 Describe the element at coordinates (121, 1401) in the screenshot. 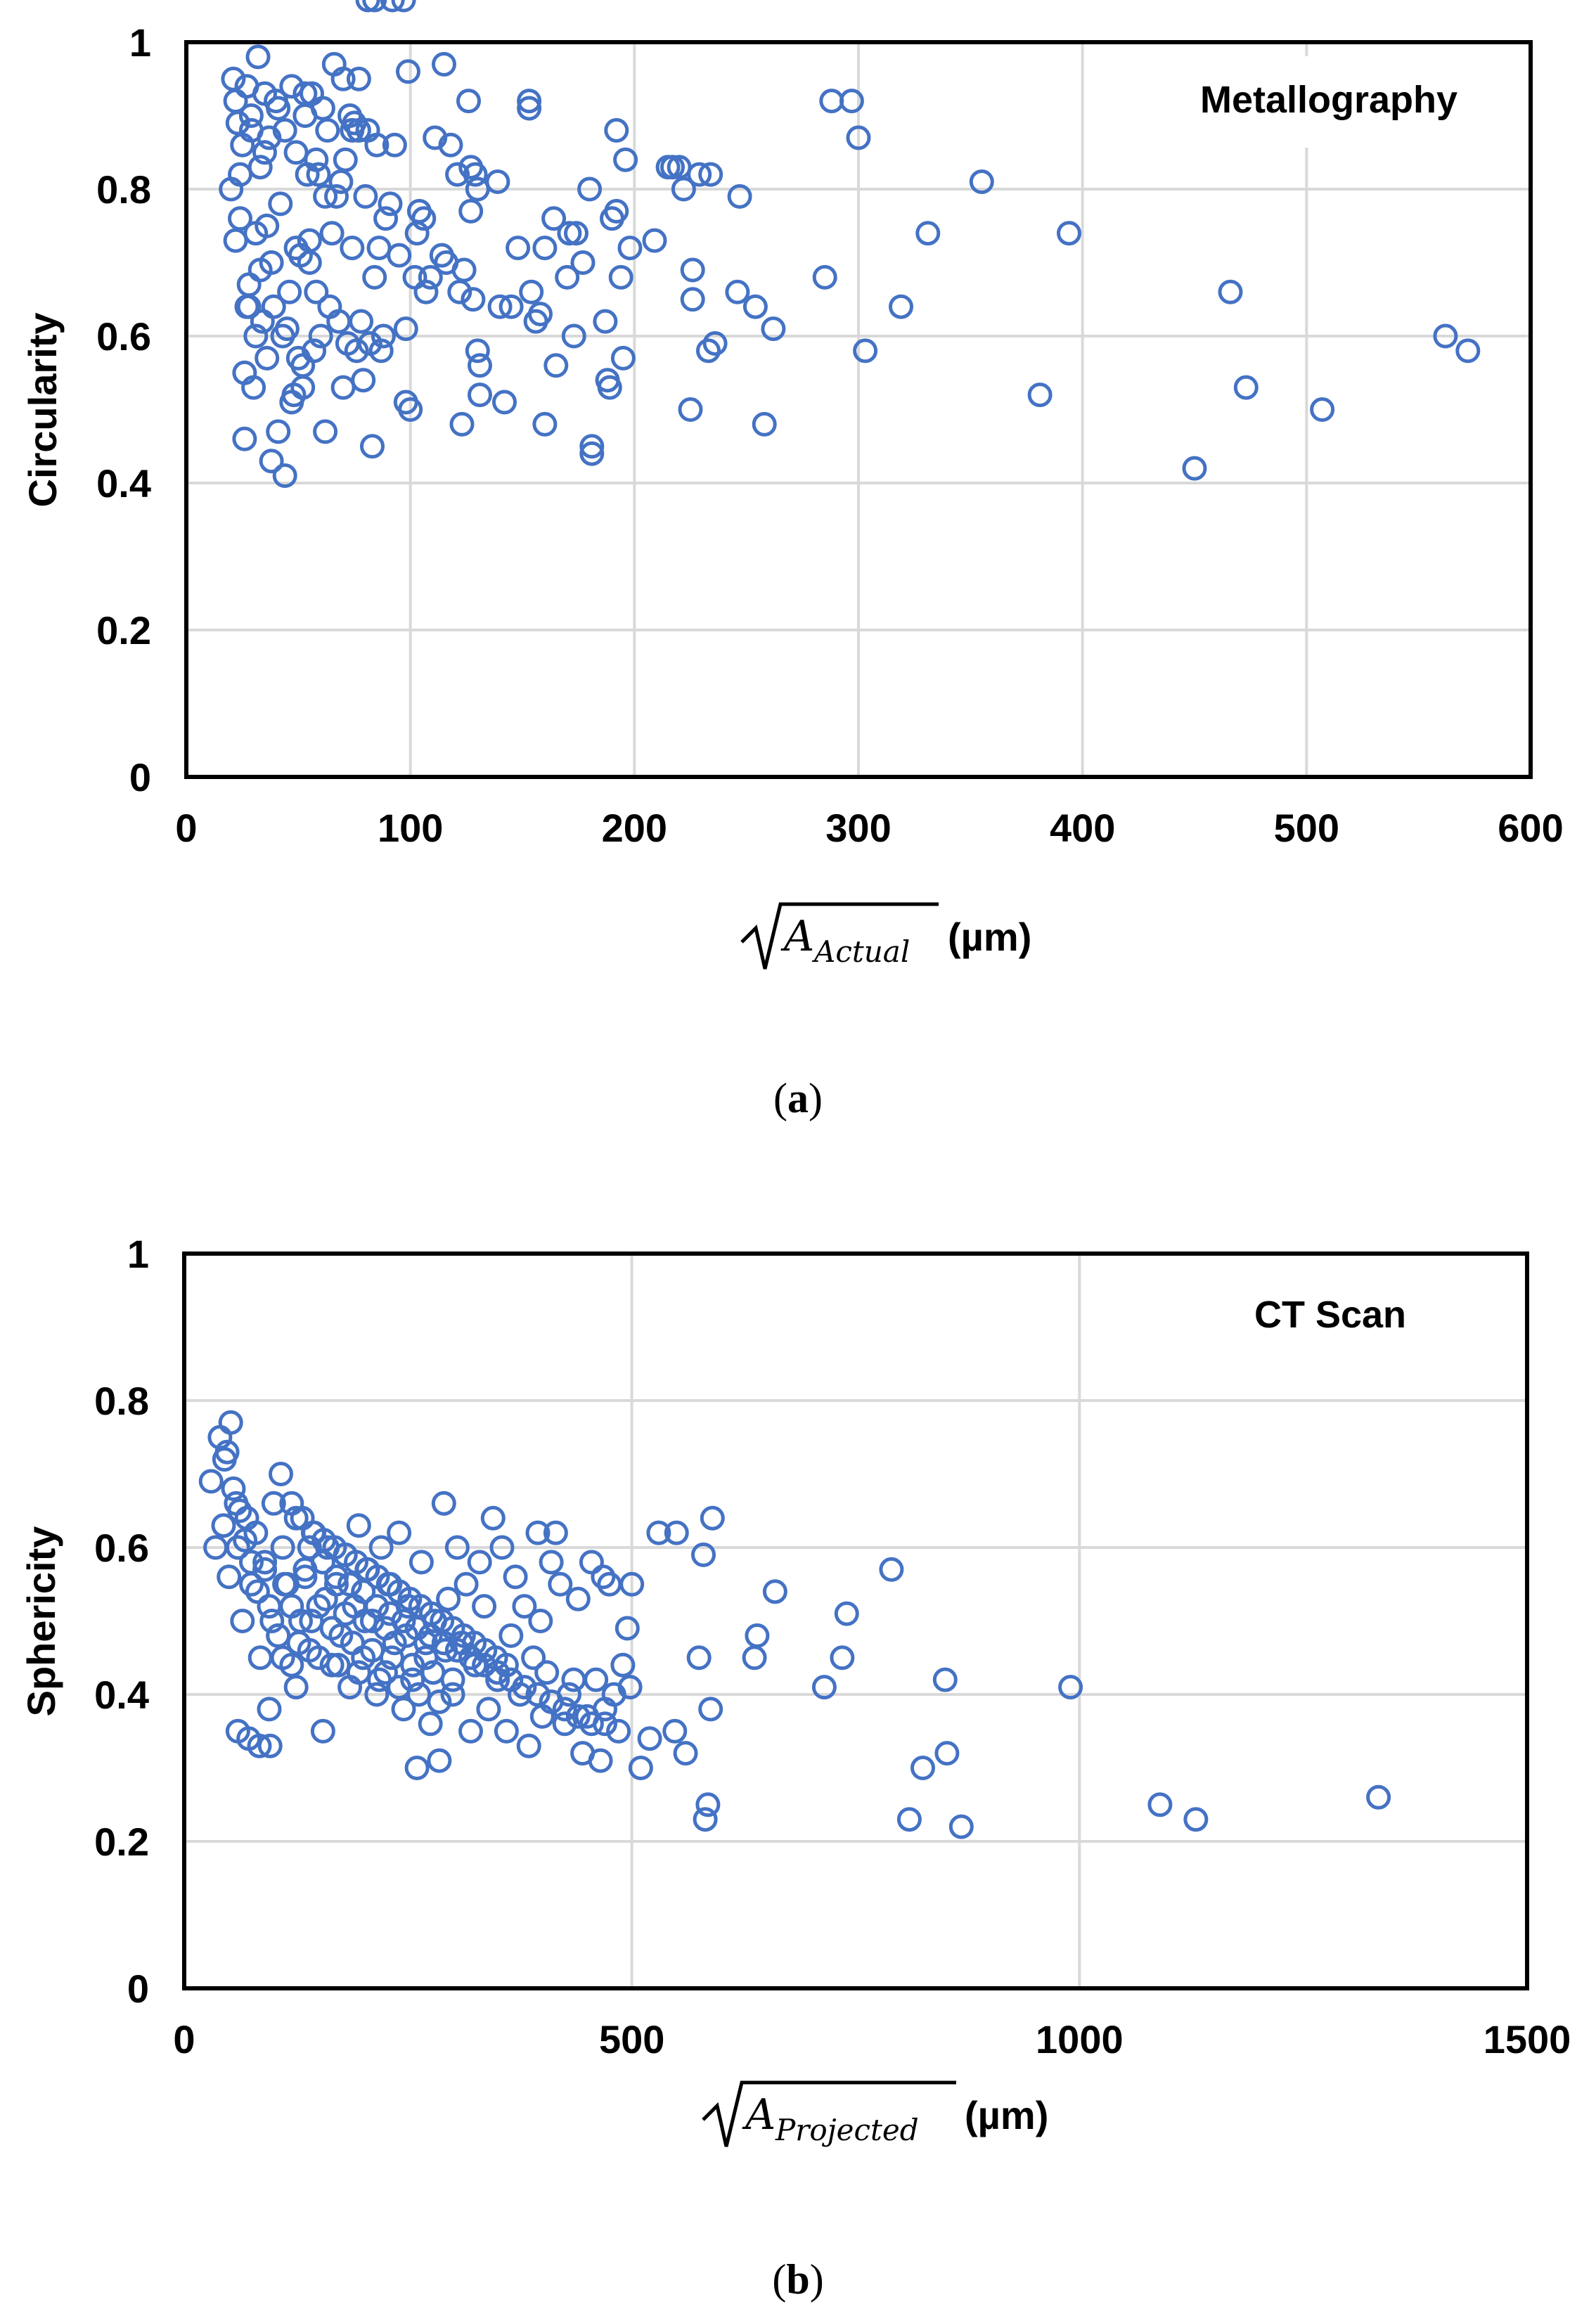

I see `y-tick-label: 0.8` at that location.